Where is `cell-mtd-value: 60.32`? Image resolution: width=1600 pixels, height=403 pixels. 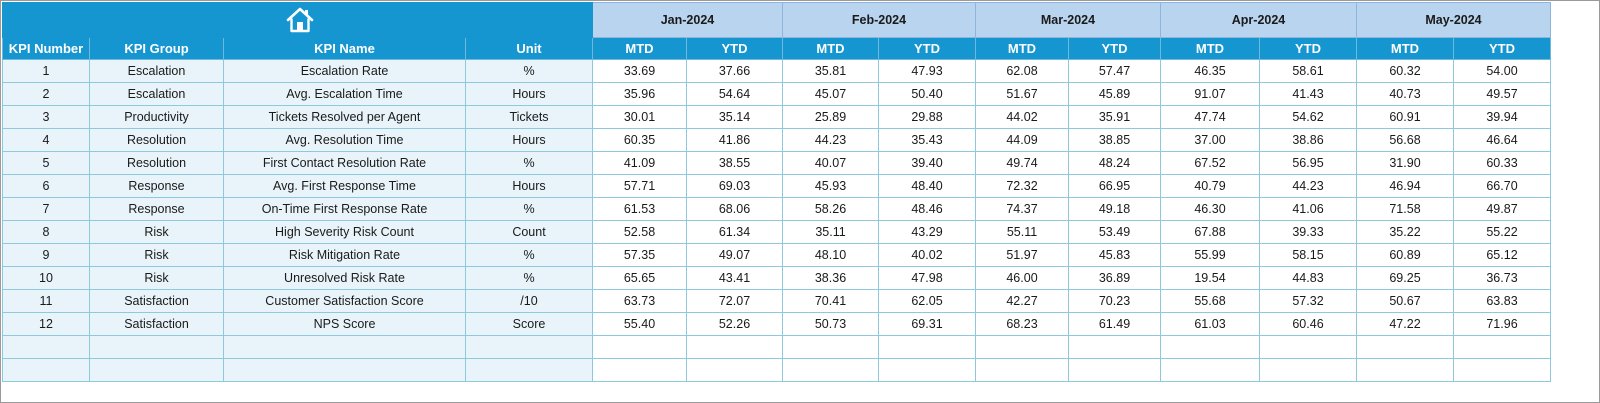 cell-mtd-value: 60.32 is located at coordinates (1405, 71).